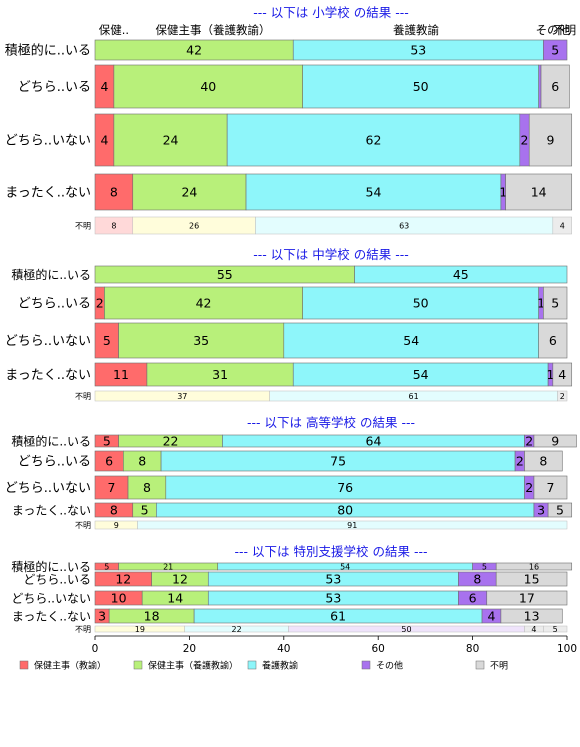 This screenshot has width=580, height=747. I want to click on data-label: 16, so click(534, 566).